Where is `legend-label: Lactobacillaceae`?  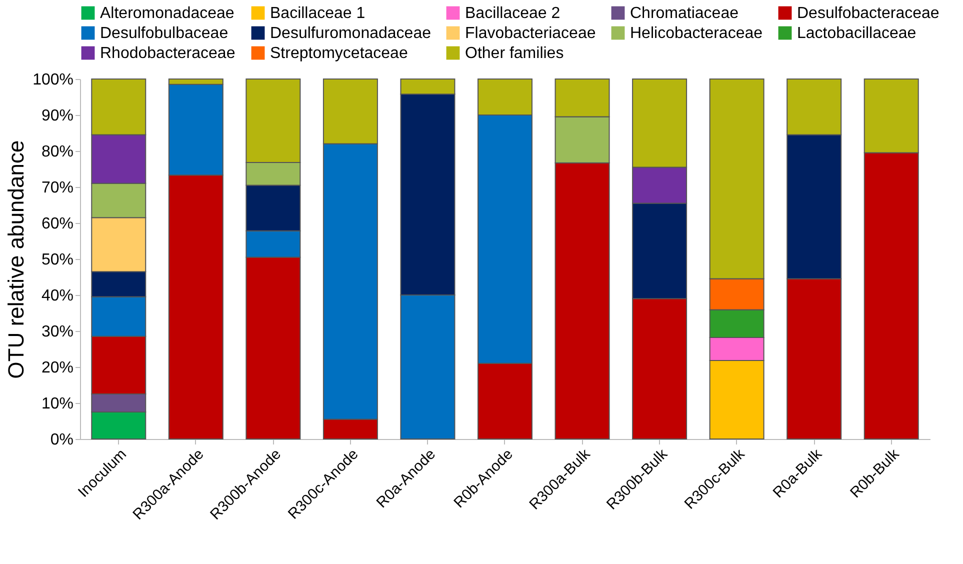 legend-label: Lactobacillaceae is located at coordinates (856, 33).